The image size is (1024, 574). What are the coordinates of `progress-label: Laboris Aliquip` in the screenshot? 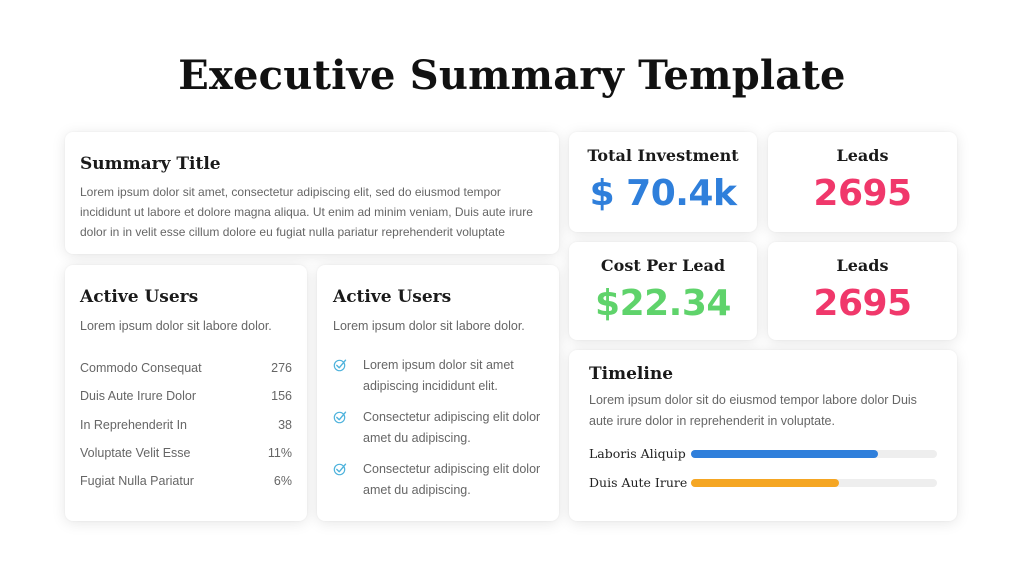 It's located at (637, 453).